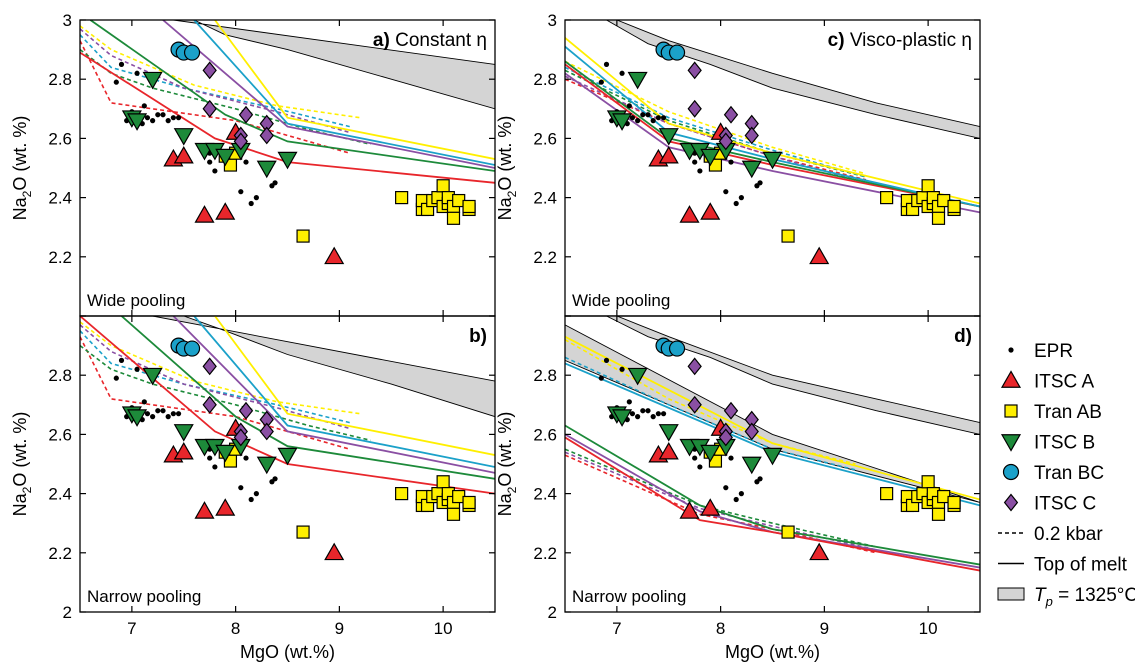 This screenshot has width=1135, height=669. What do you see at coordinates (1047, 443) in the screenshot?
I see `legend-item-itsc-b: ITSC B` at bounding box center [1047, 443].